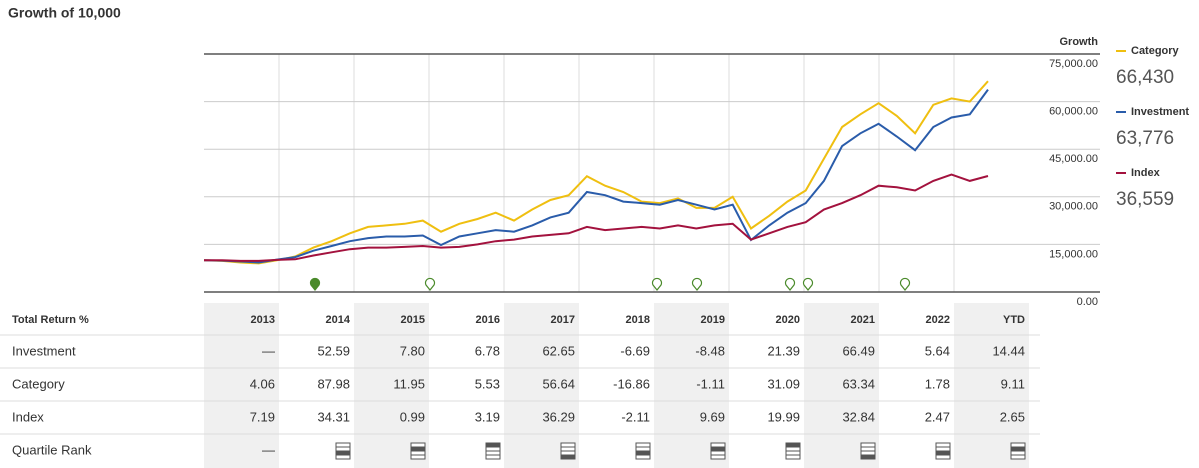 The image size is (1199, 468). What do you see at coordinates (338, 320) in the screenshot?
I see `table-header: 2014` at bounding box center [338, 320].